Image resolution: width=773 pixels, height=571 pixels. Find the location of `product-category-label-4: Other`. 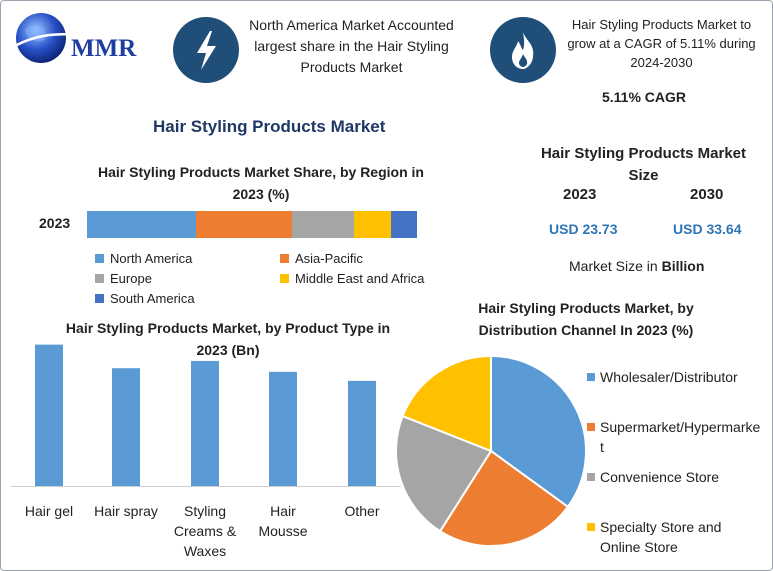

product-category-label-4: Other is located at coordinates (362, 511).